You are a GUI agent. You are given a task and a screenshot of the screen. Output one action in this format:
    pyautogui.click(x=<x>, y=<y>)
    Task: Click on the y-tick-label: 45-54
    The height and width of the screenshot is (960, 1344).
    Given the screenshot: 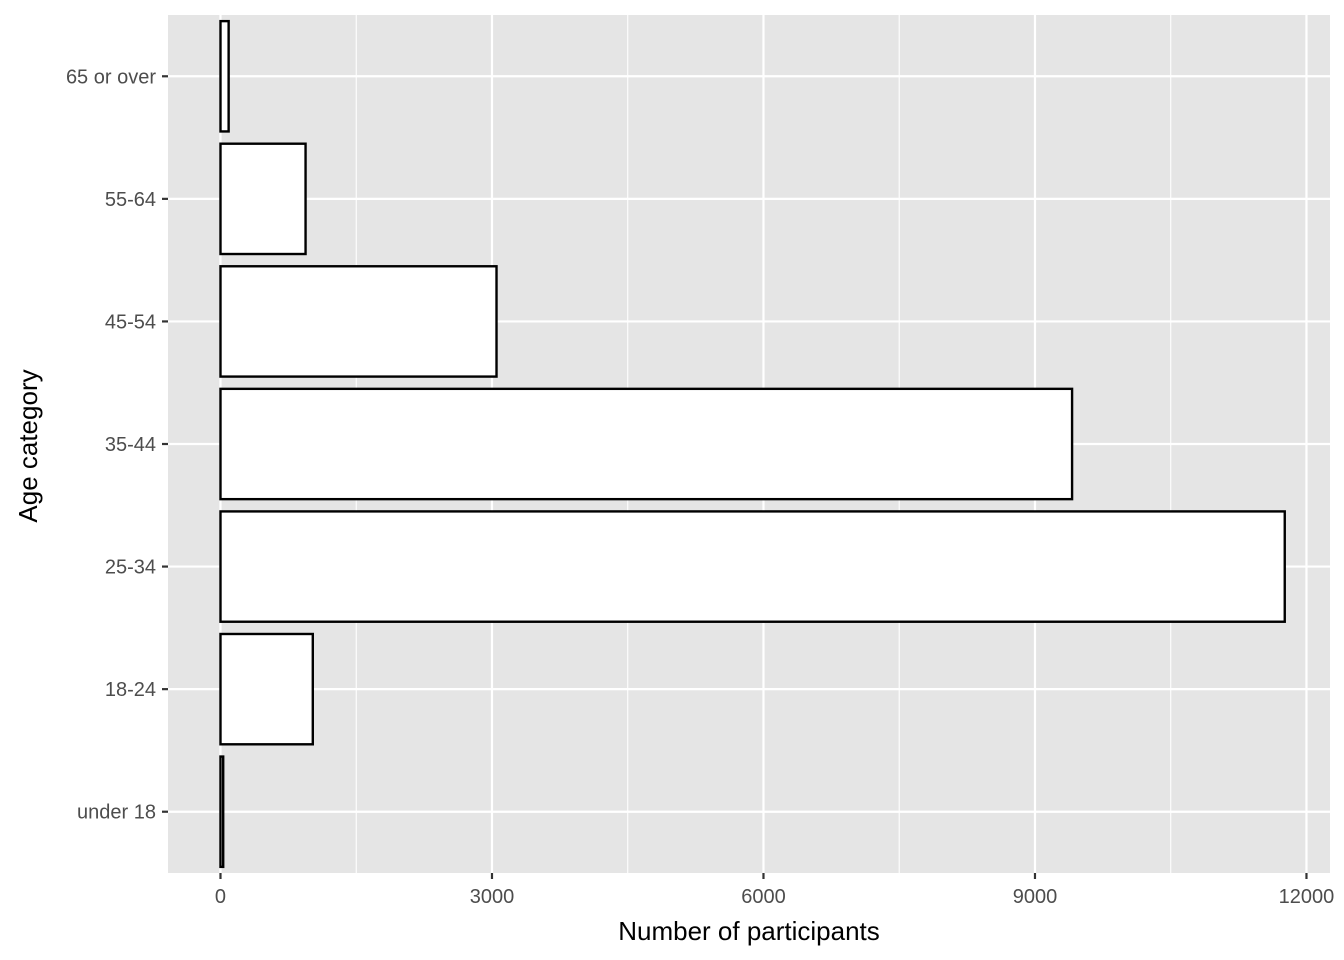 What is the action you would take?
    pyautogui.click(x=130, y=322)
    